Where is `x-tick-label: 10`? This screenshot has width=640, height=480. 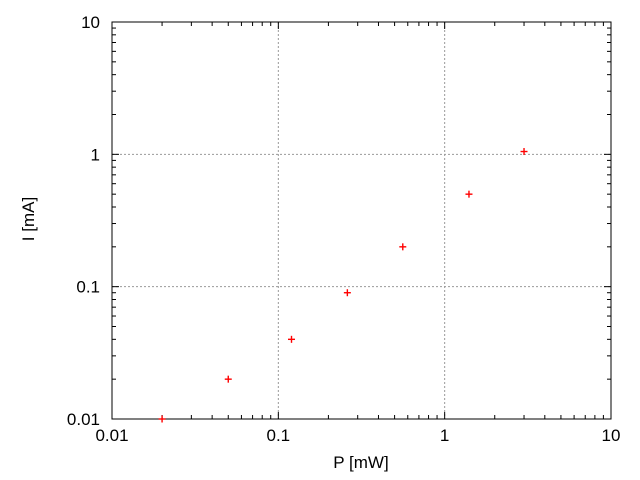 x-tick-label: 10 is located at coordinates (611, 435).